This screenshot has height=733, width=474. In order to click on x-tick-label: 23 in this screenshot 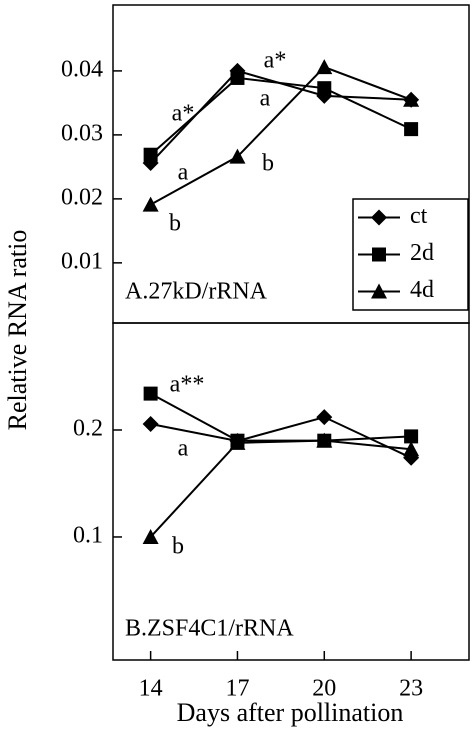, I will do `click(411, 689)`.